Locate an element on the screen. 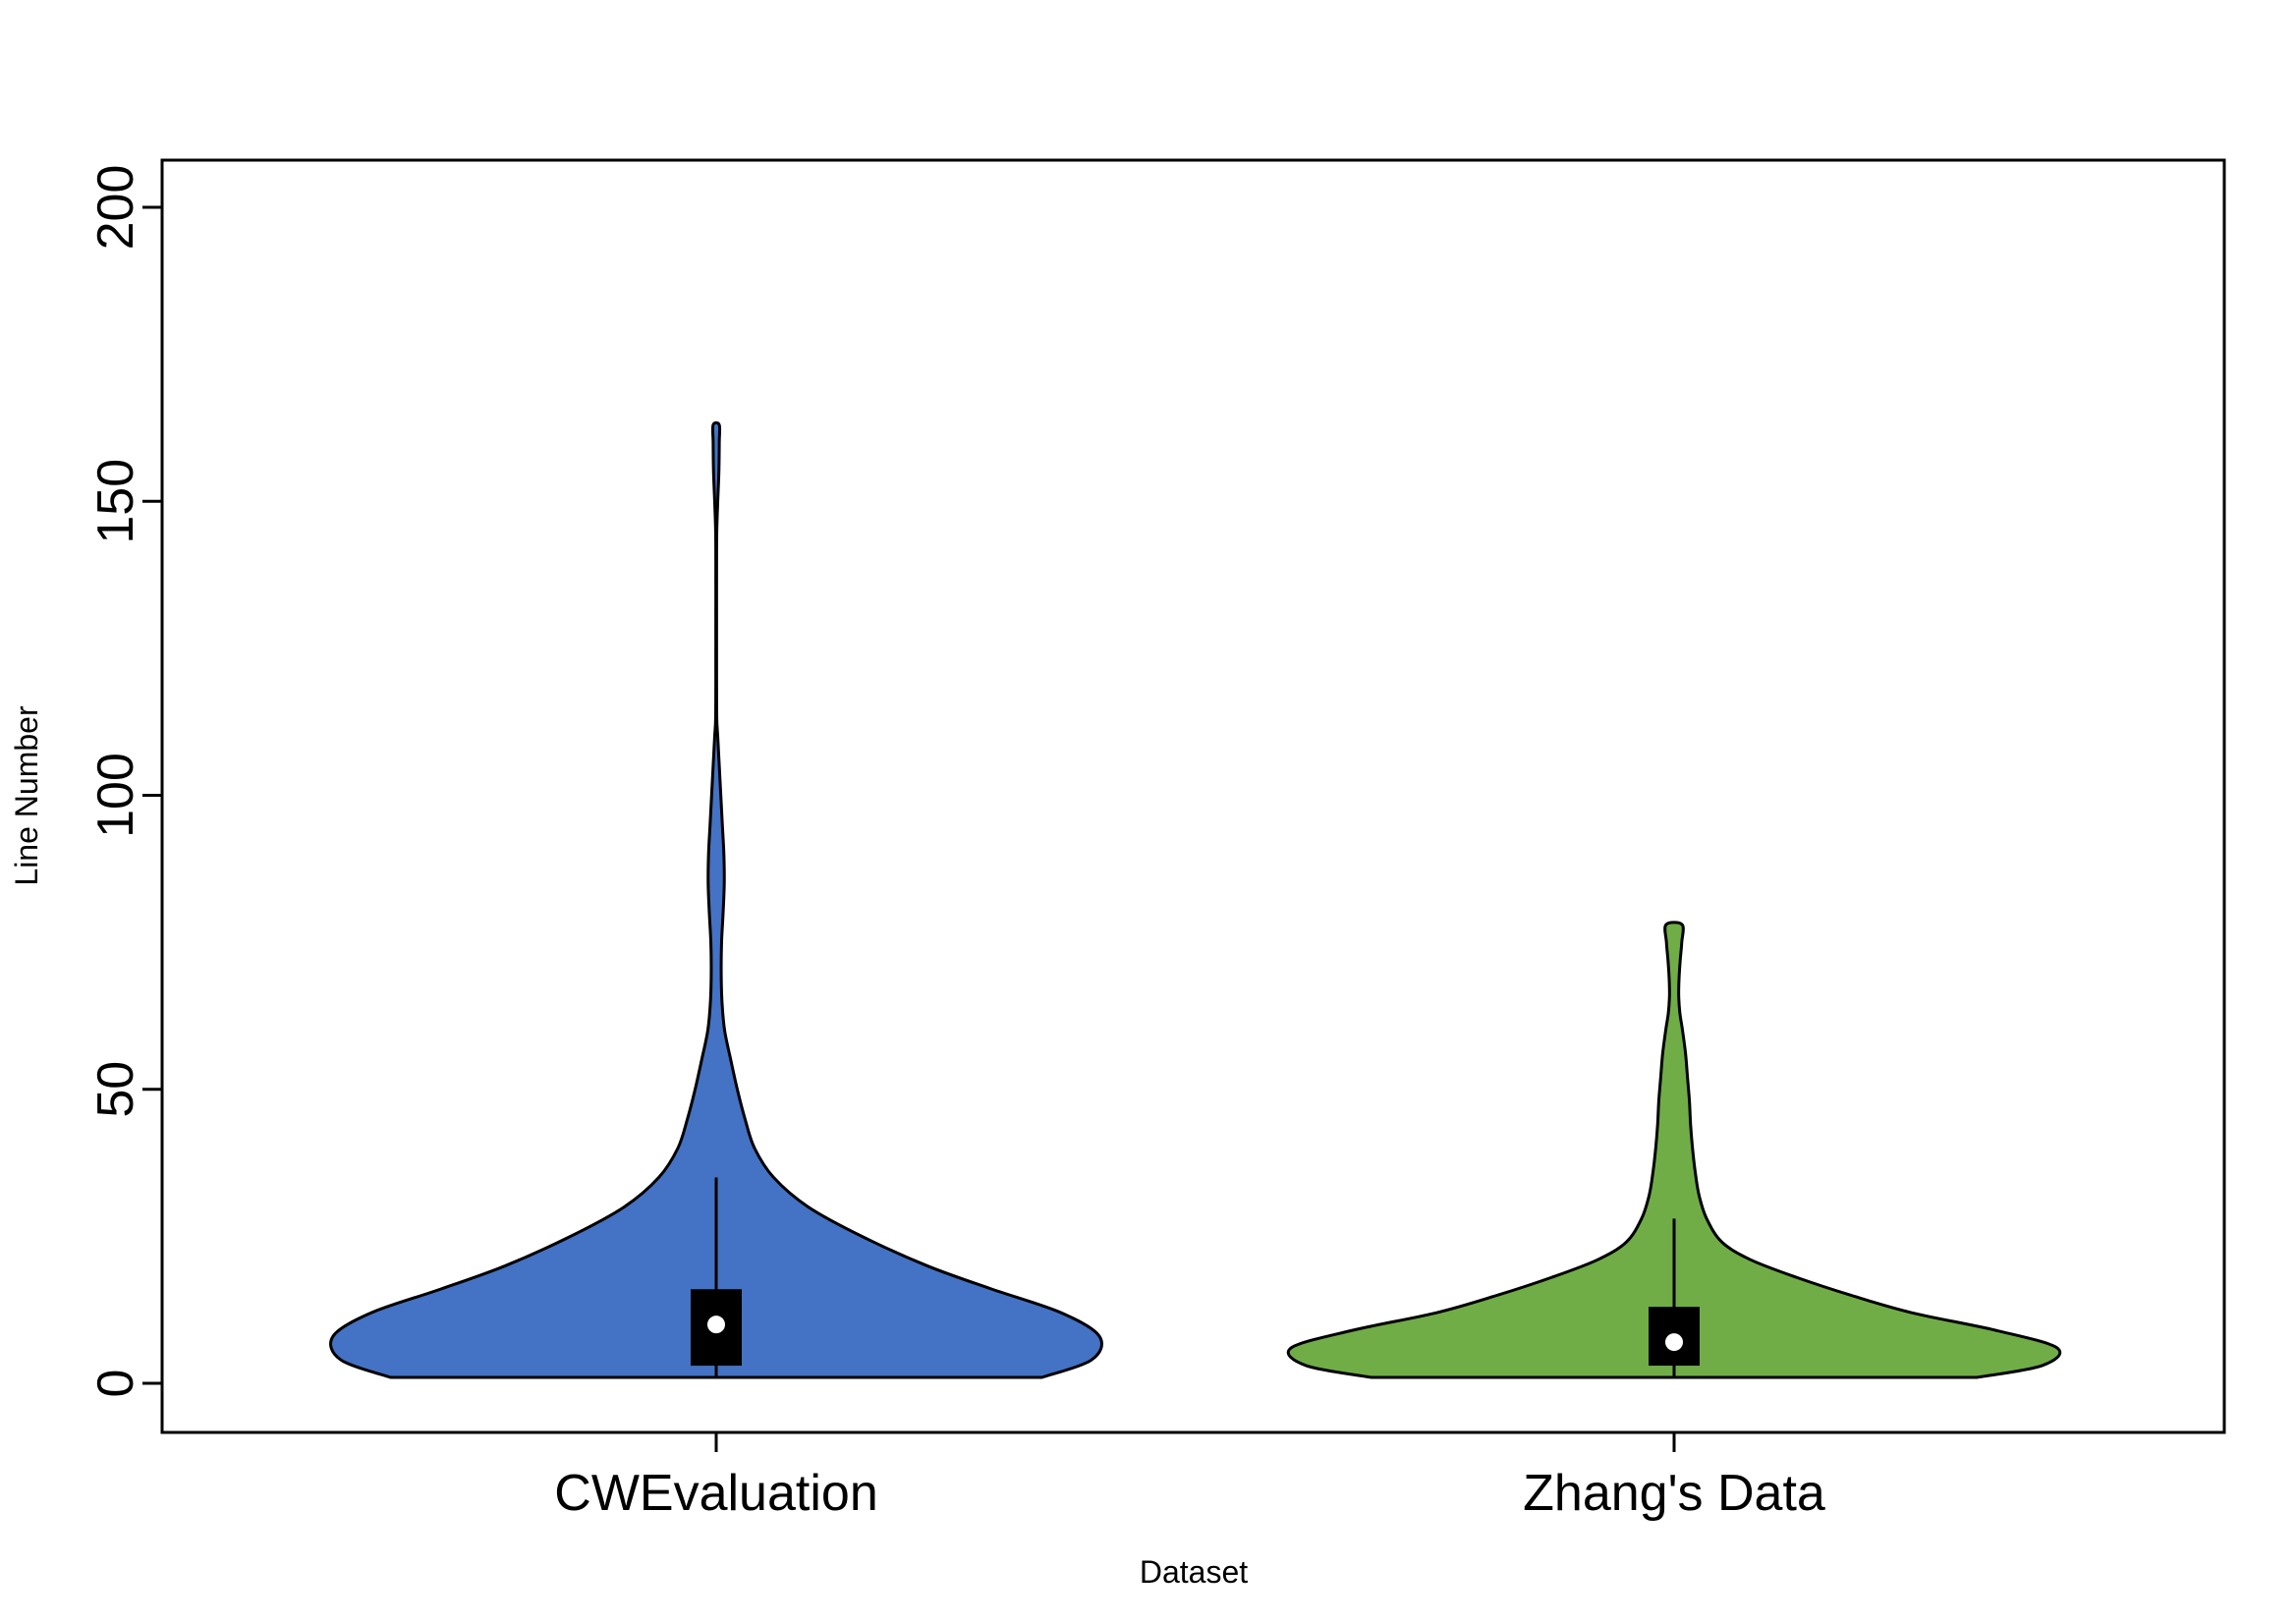 The image size is (2296, 1624). x-axis-title: Dataset is located at coordinates (1194, 1572).